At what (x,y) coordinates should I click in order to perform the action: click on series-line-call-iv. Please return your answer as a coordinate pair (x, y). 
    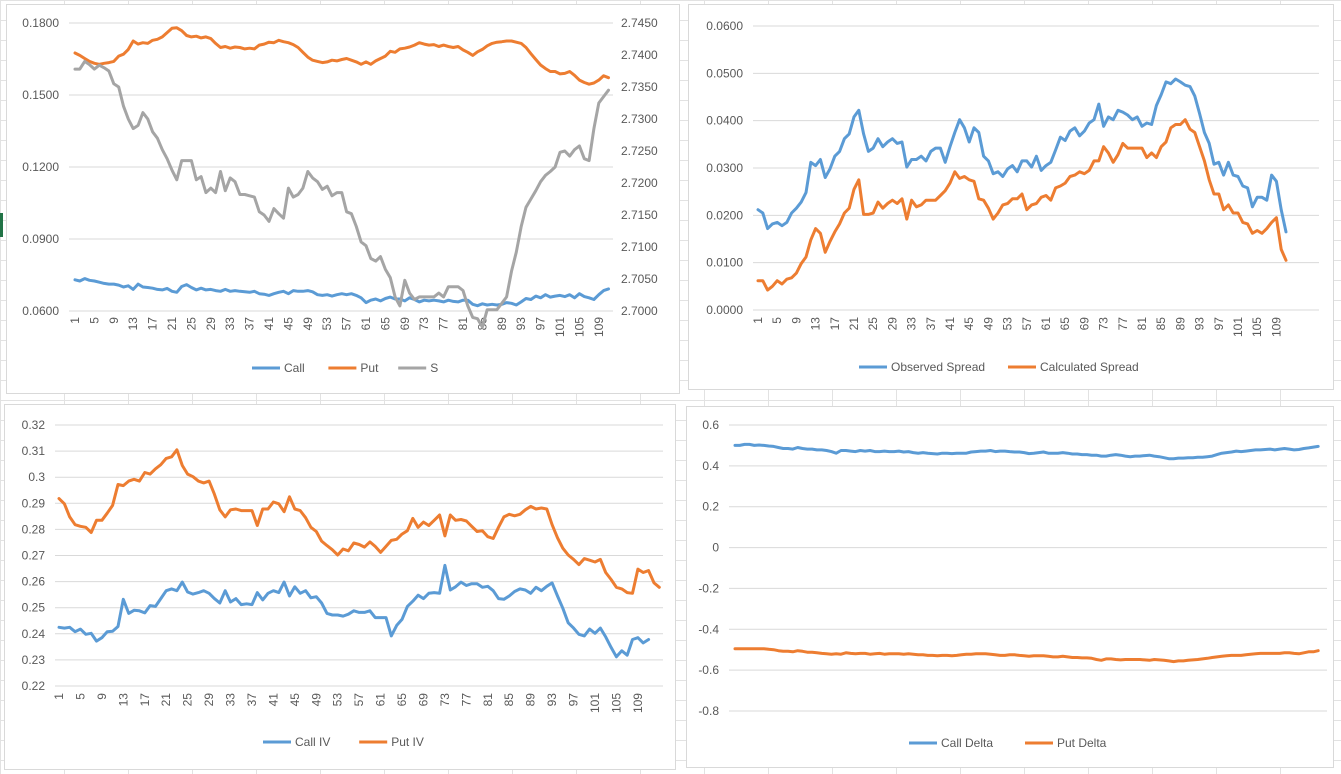
    Looking at the image, I should click on (354, 611).